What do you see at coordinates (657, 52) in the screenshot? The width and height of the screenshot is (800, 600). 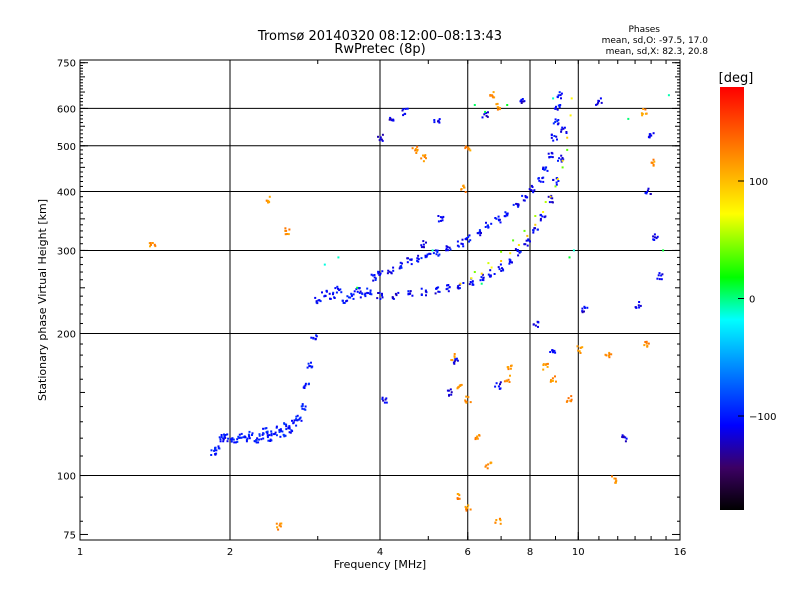 I see `stats-x-mode: mean, sd,X: 82.3, 20.8` at bounding box center [657, 52].